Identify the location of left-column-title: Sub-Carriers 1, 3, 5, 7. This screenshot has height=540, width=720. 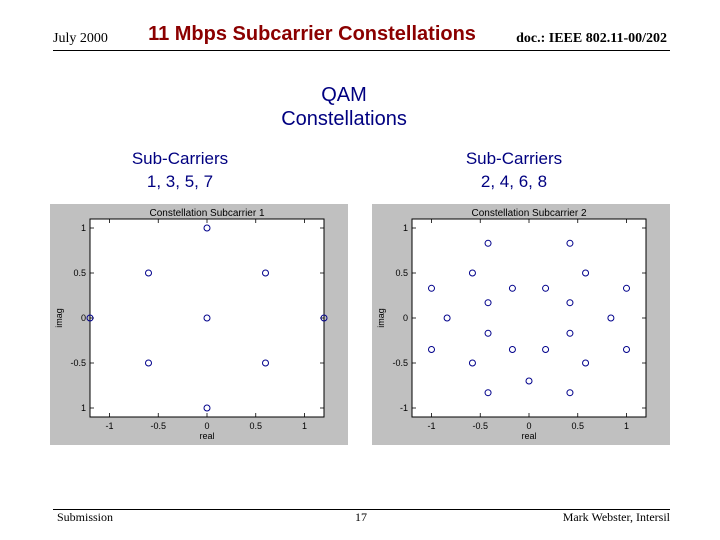
(180, 170).